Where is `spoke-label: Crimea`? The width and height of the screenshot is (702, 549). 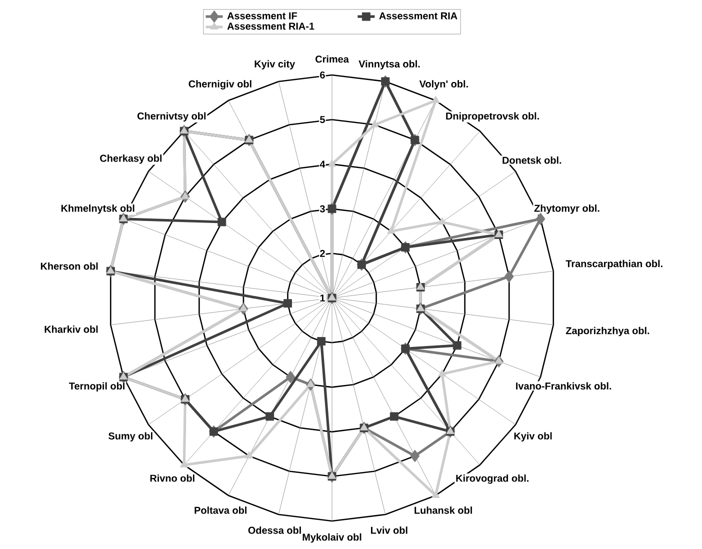
spoke-label: Crimea is located at coordinates (332, 59).